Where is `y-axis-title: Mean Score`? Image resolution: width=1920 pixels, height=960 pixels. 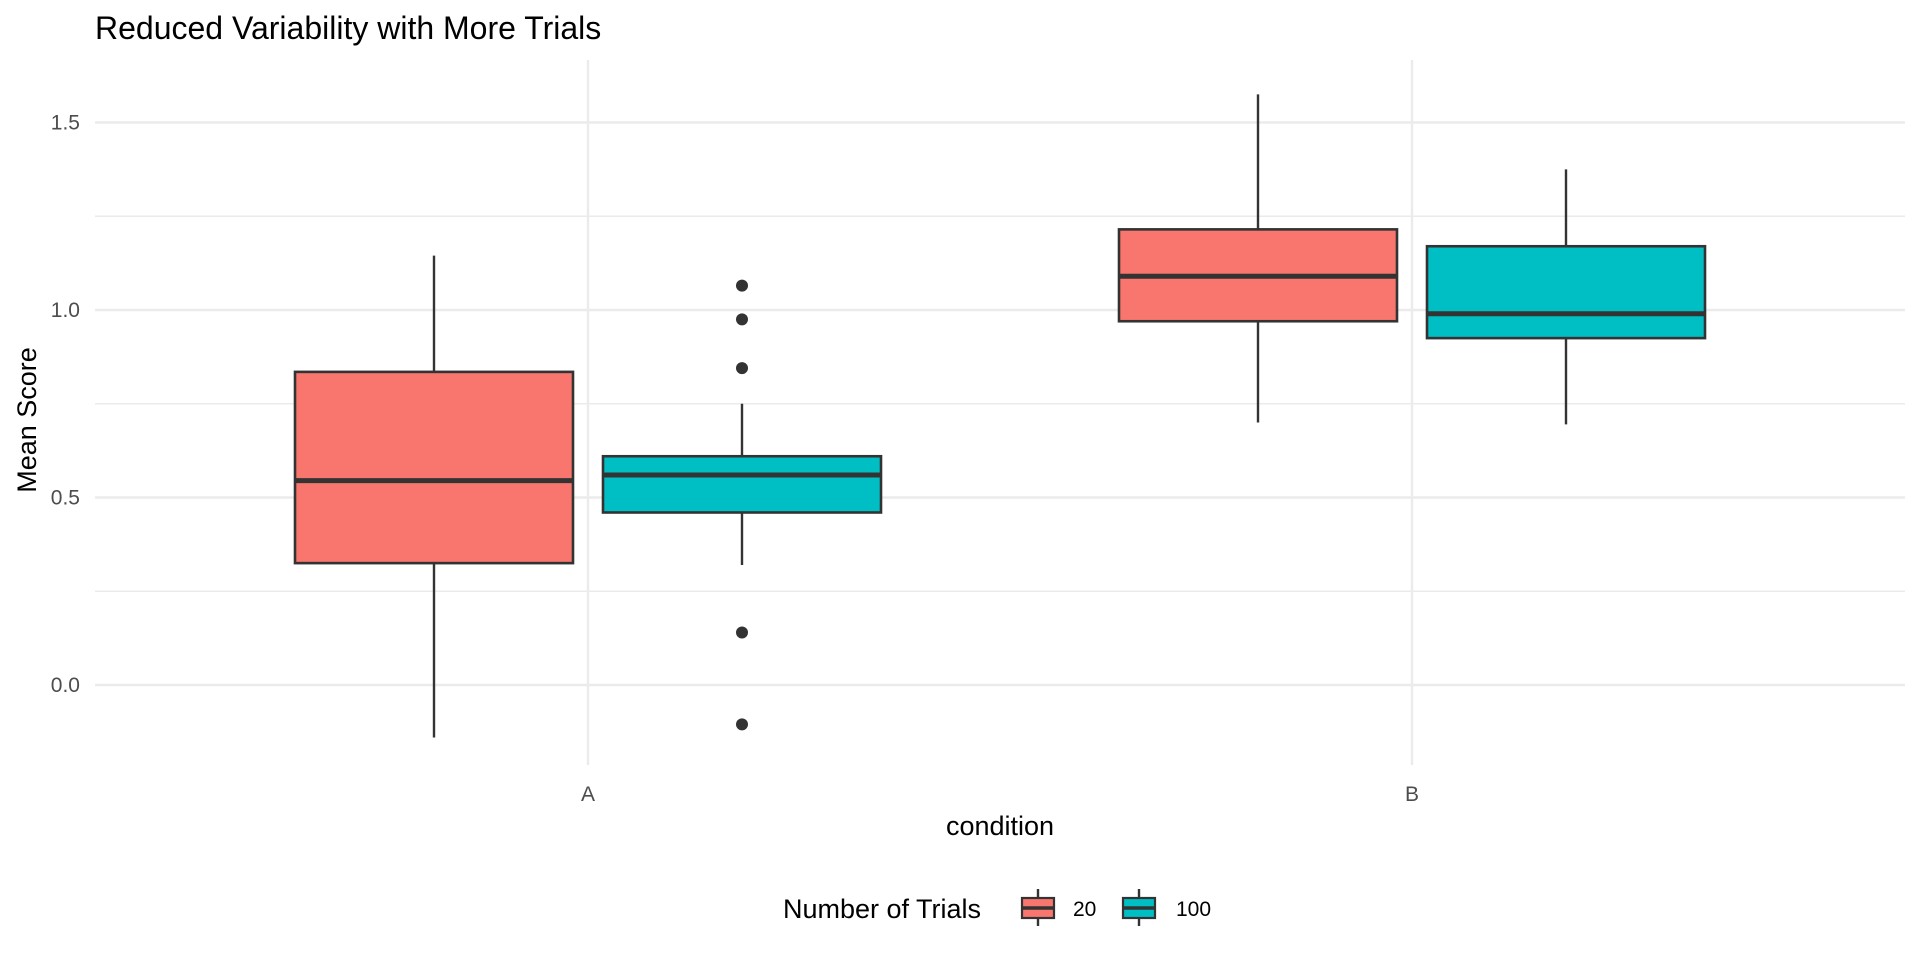 y-axis-title: Mean Score is located at coordinates (27, 420).